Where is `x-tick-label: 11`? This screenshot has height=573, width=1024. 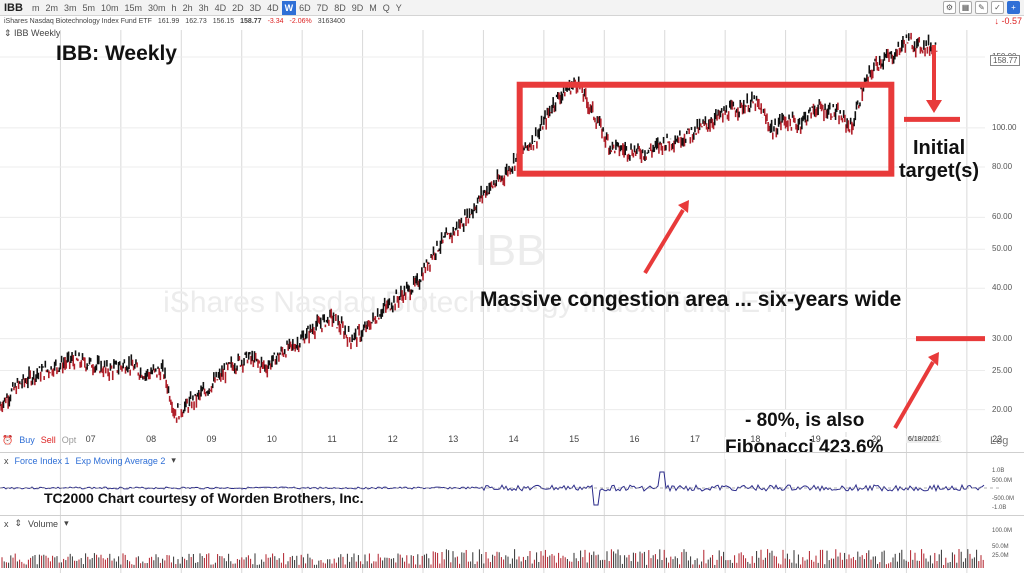
x-tick-label: 11 is located at coordinates (332, 439).